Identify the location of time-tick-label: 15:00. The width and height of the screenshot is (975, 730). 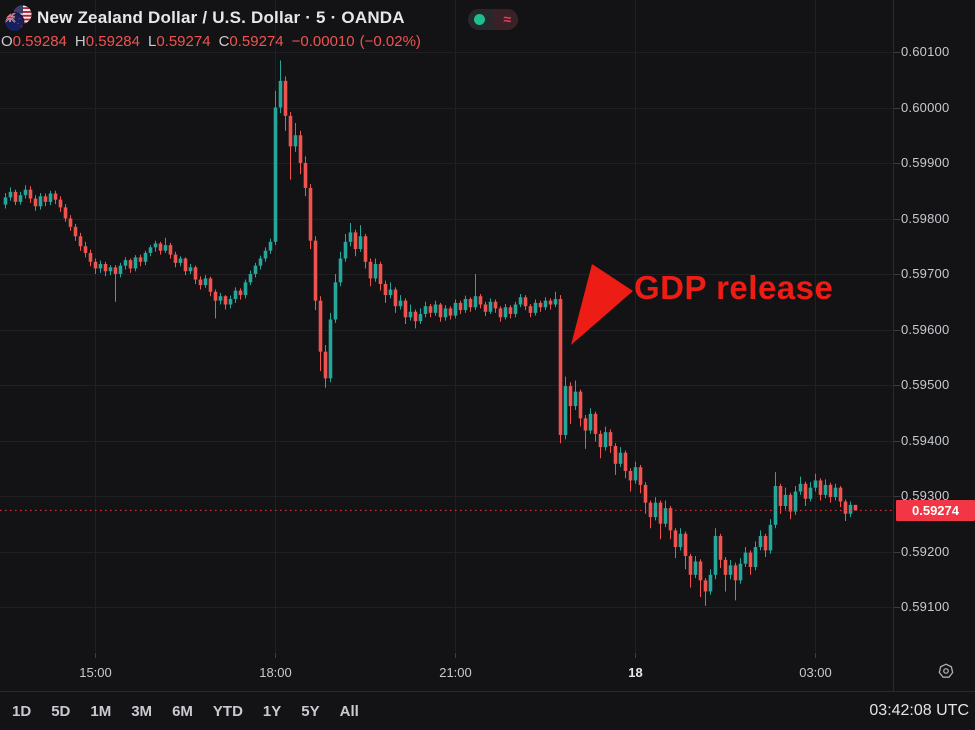
(95, 672).